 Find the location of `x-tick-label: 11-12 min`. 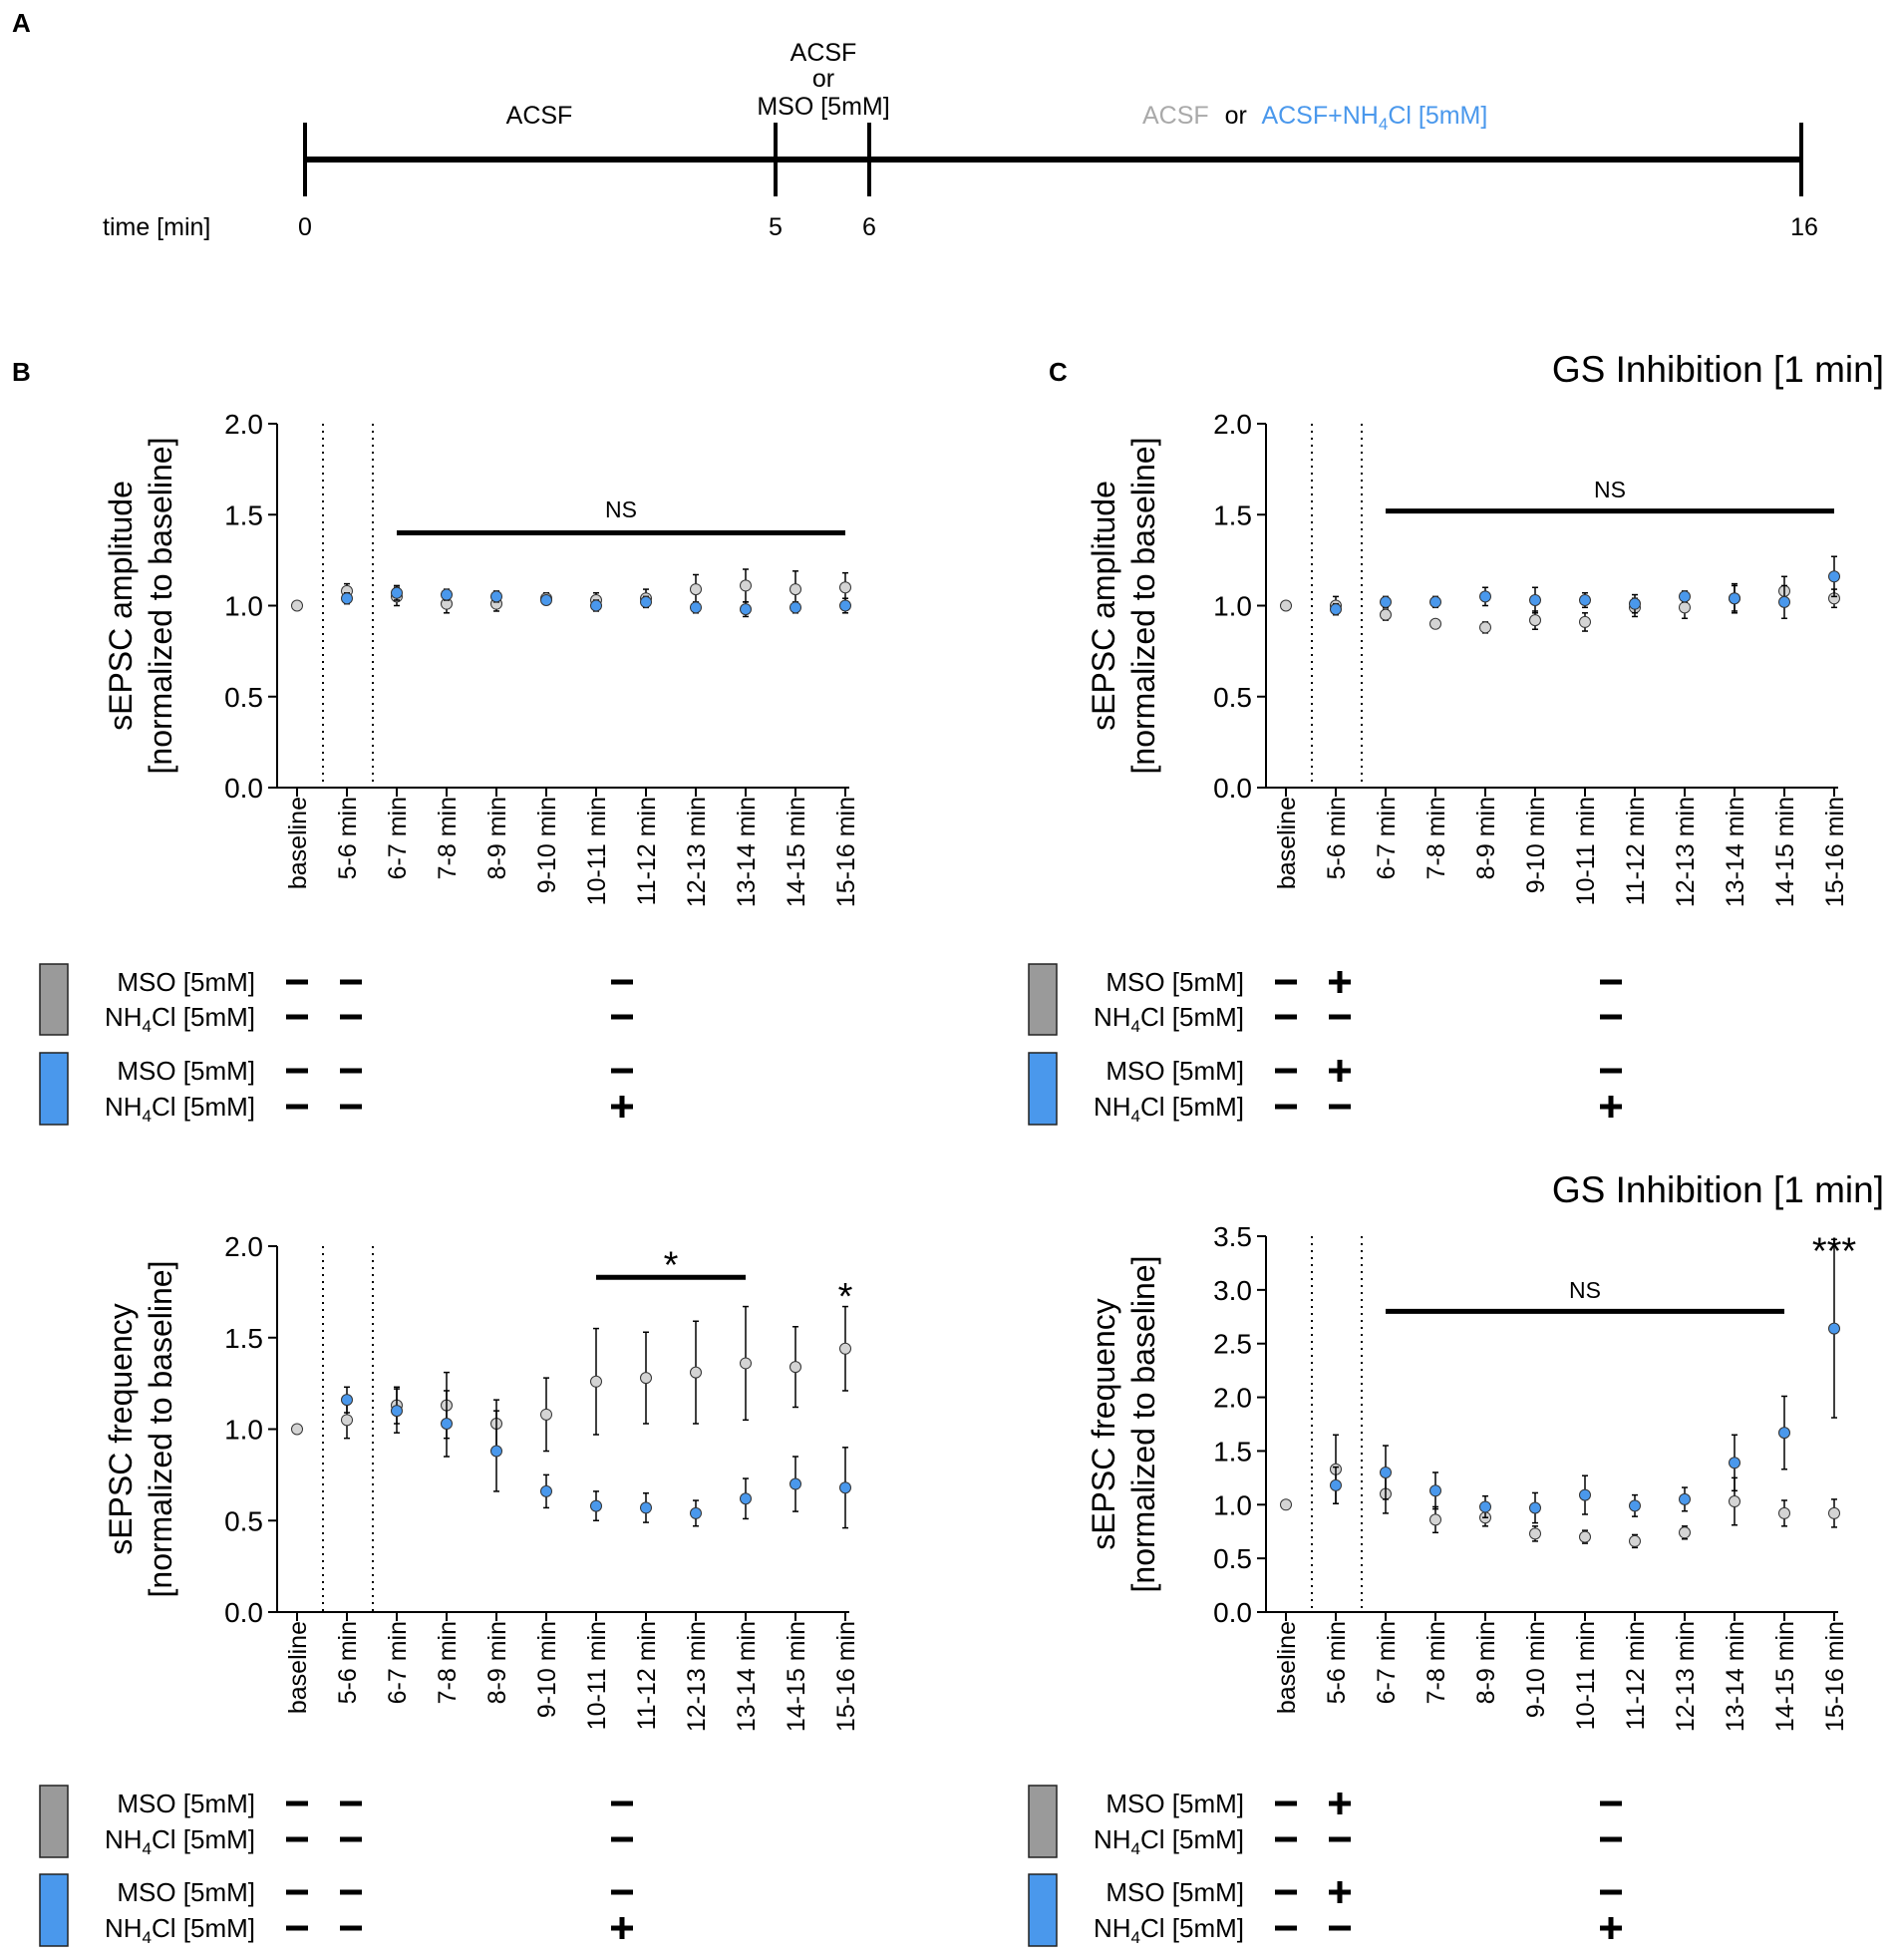

x-tick-label: 11-12 min is located at coordinates (647, 851).